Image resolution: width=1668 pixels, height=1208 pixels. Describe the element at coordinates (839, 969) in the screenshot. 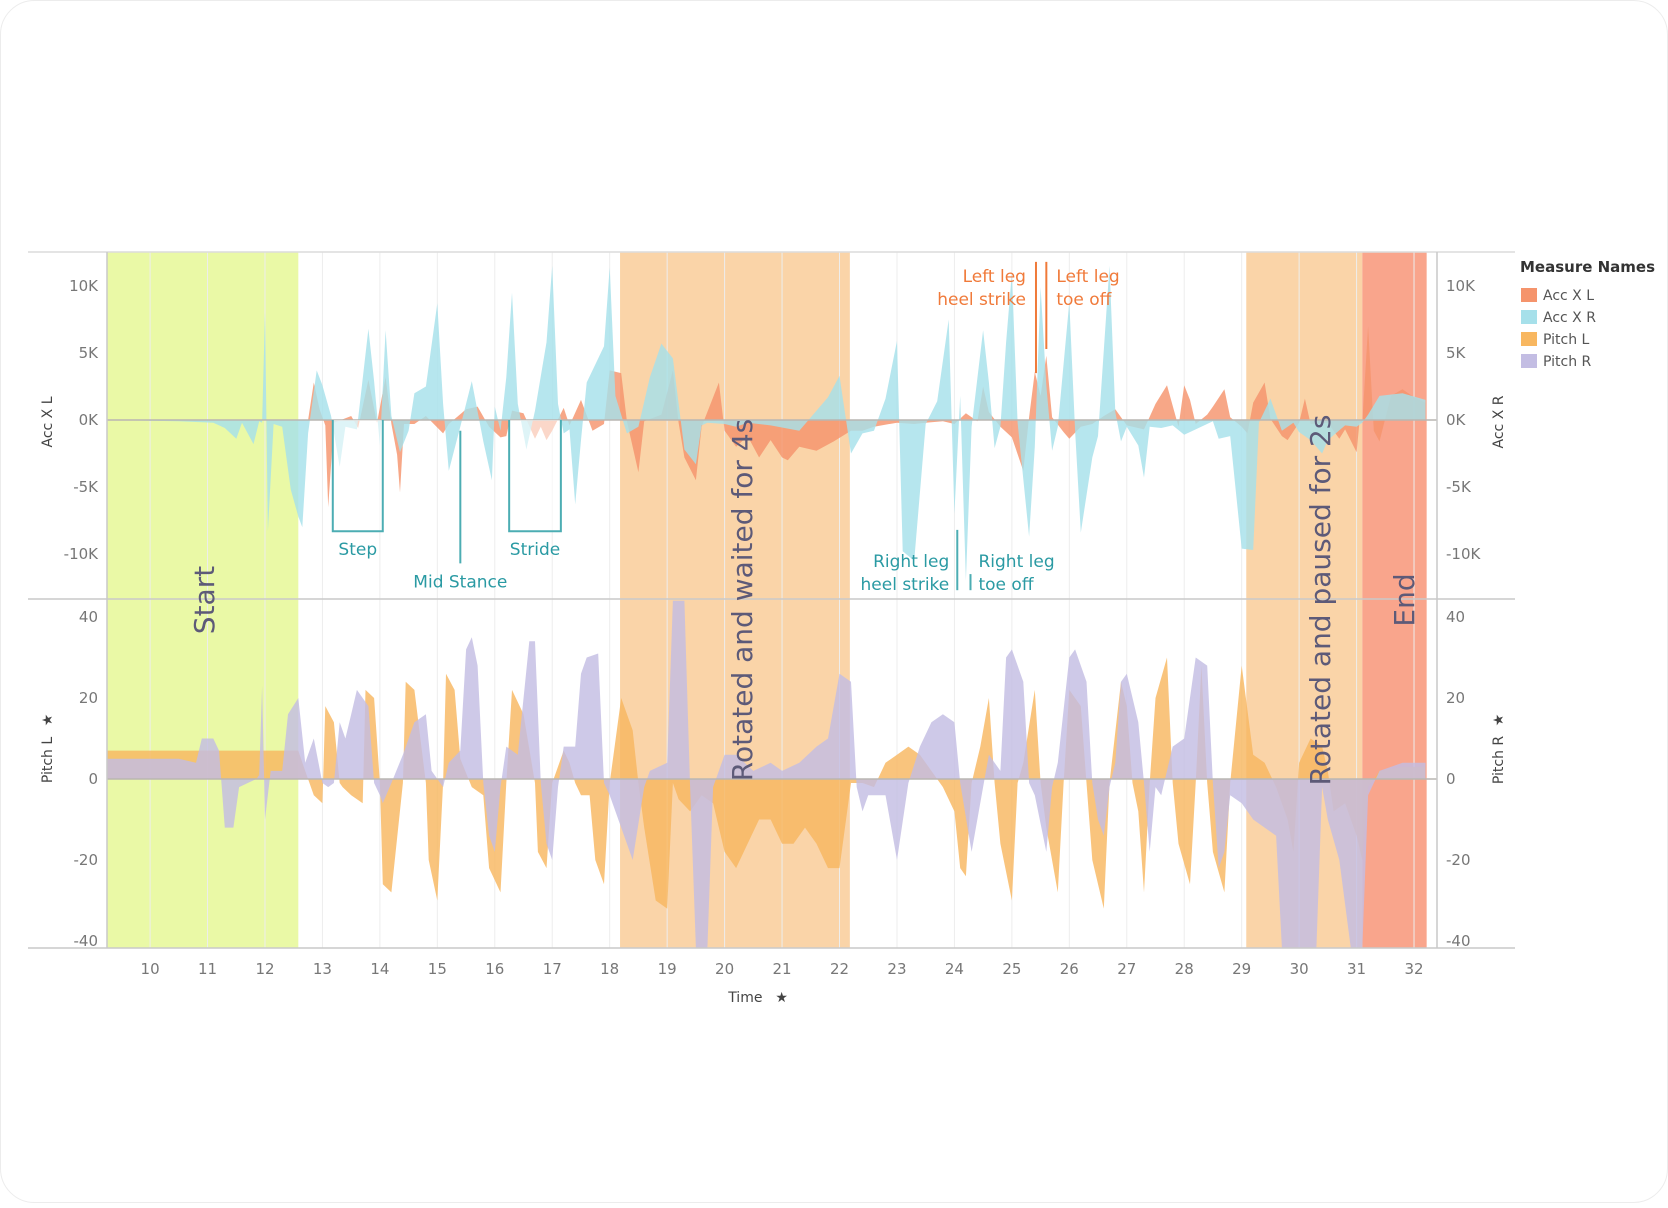

I see `x-tick-label: 22` at that location.